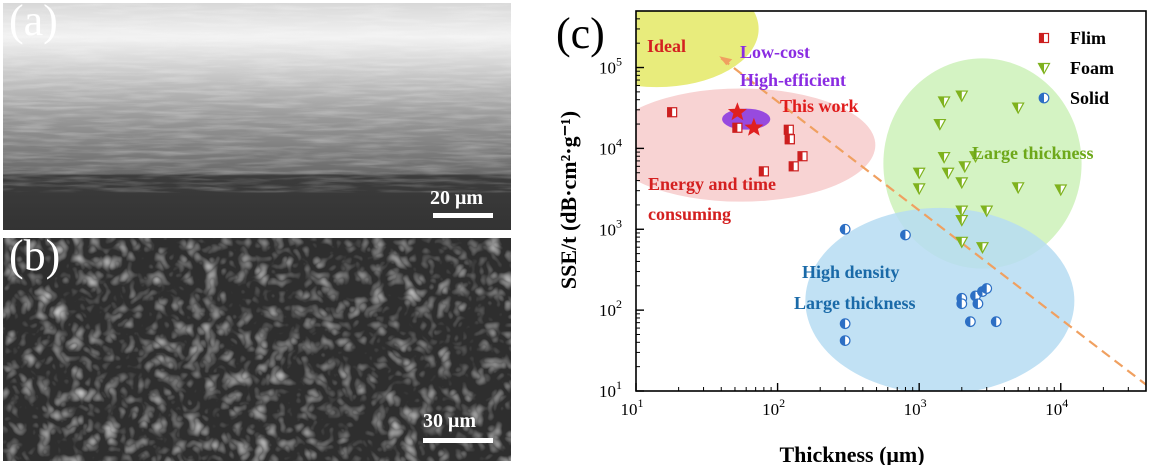  I want to click on legend: Flim Foam Solid, so click(1075, 68).